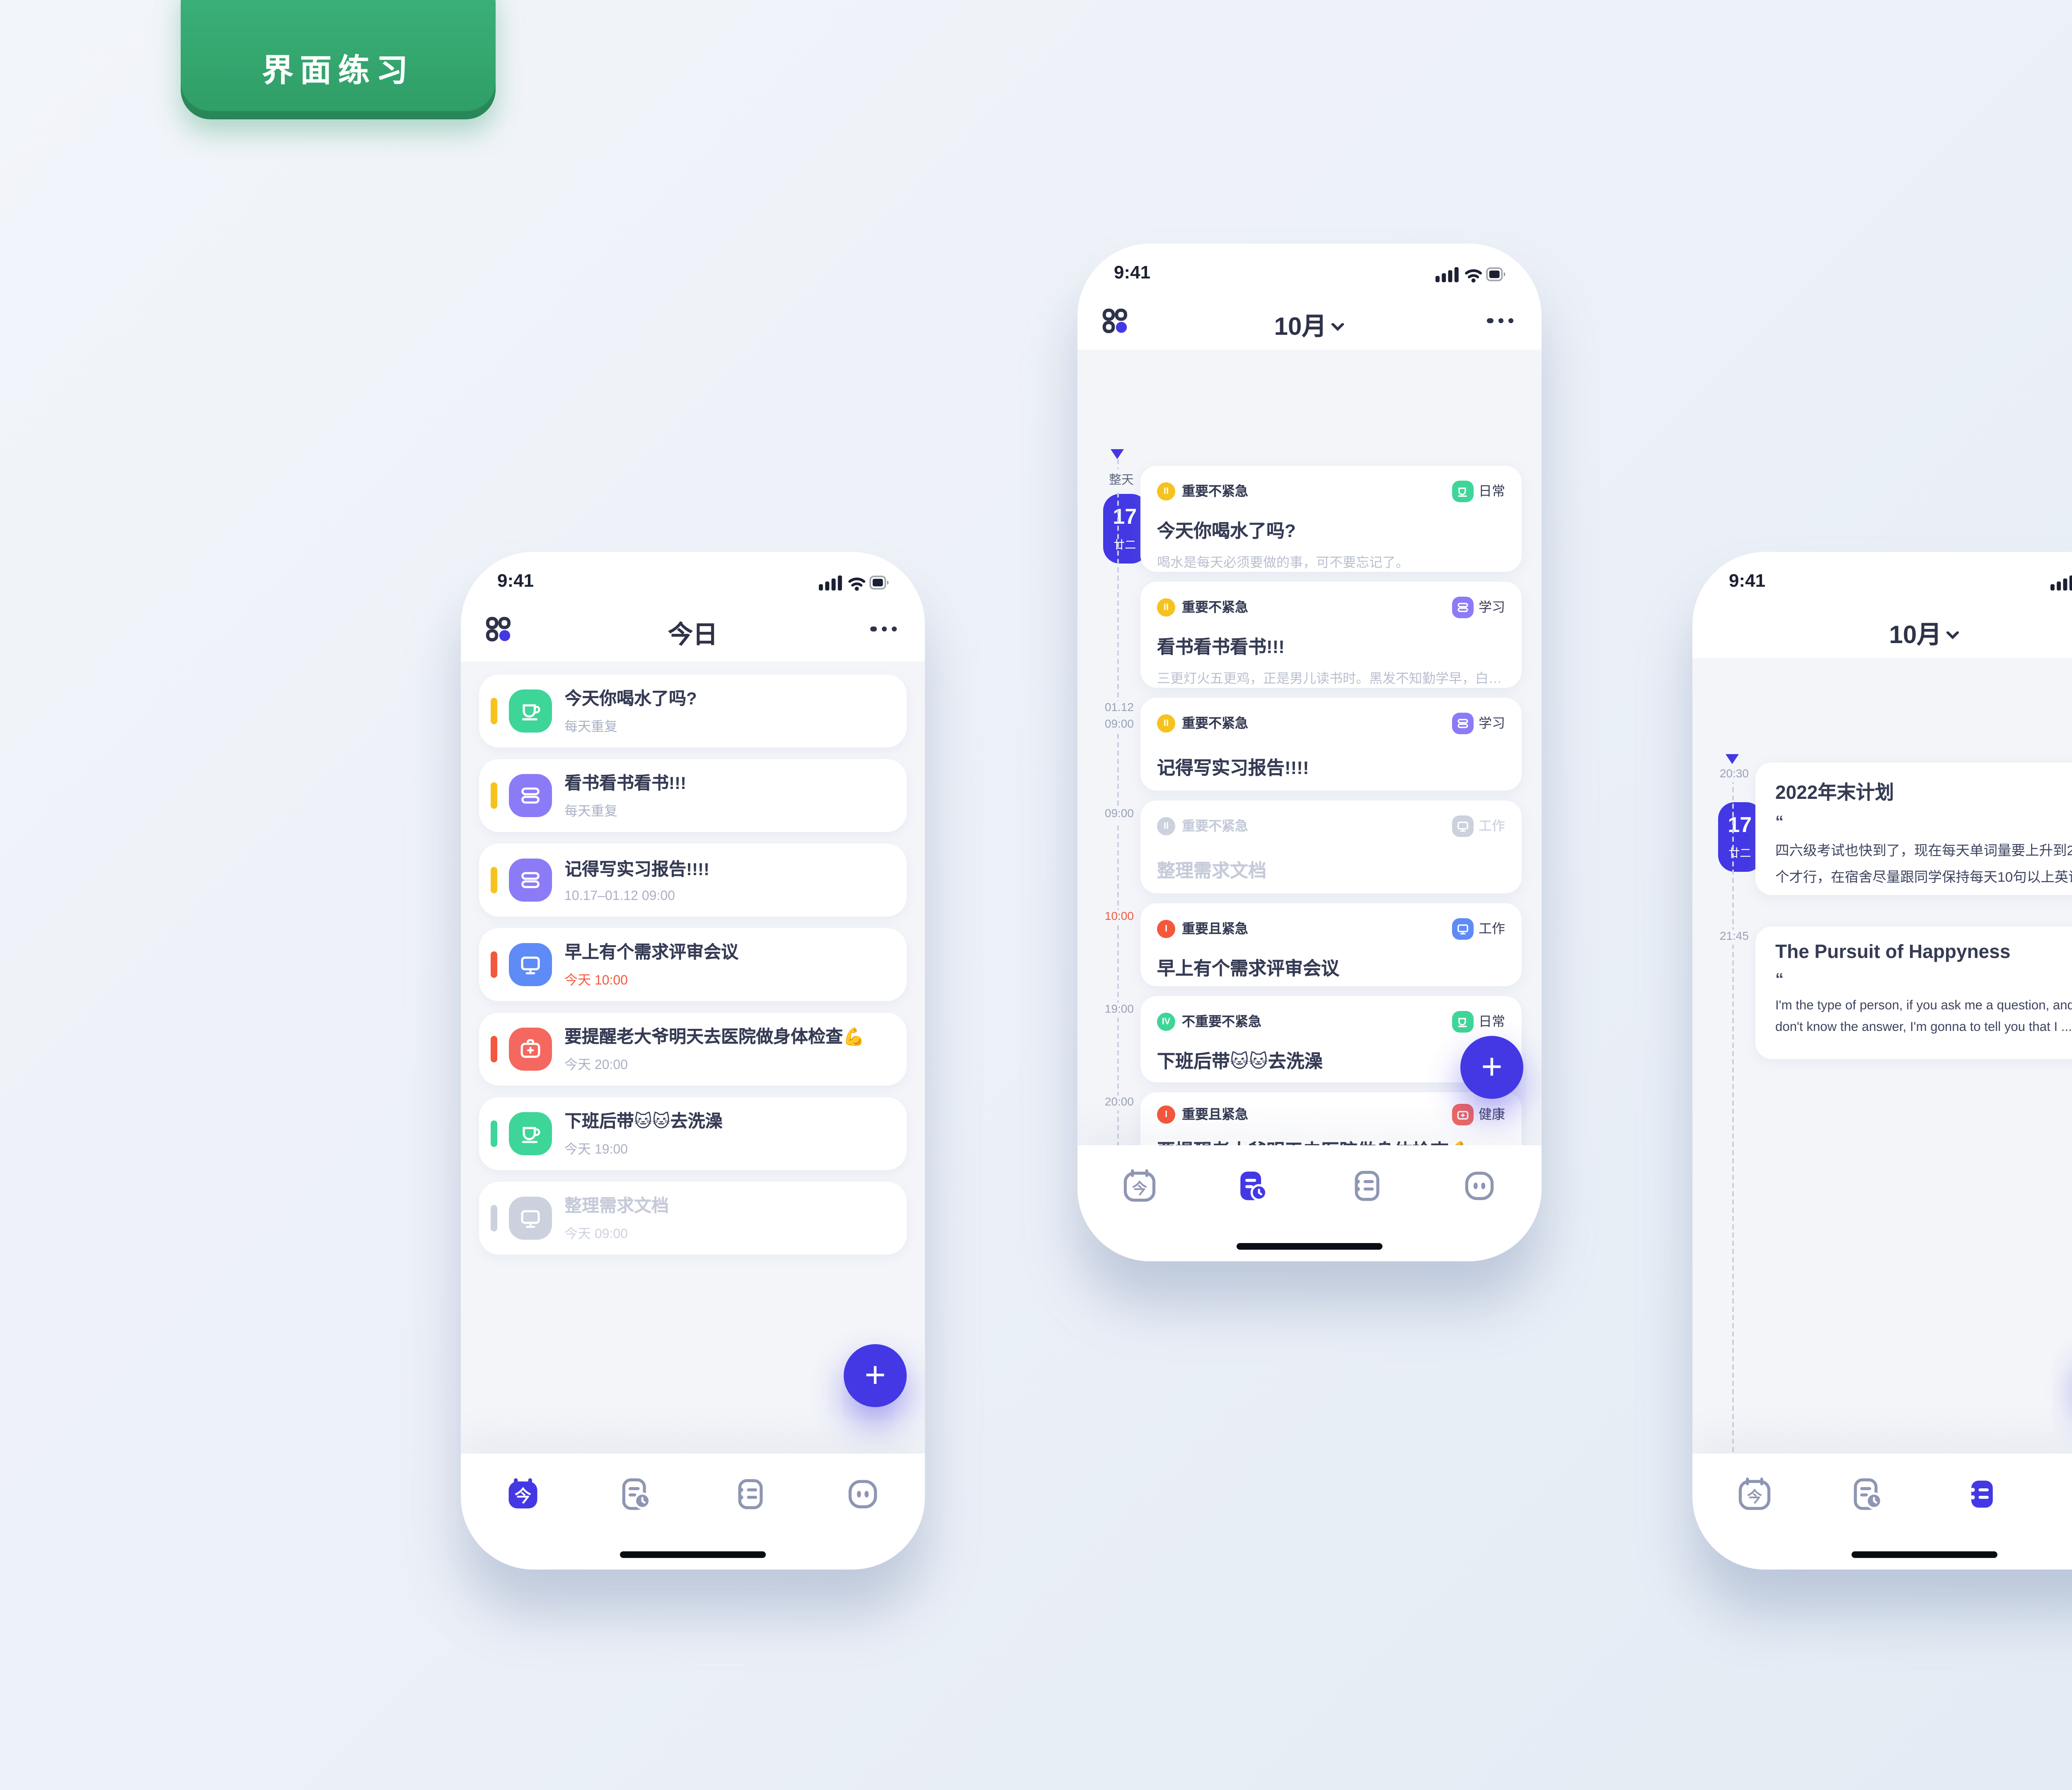 The width and height of the screenshot is (2072, 1790). I want to click on quote-open: “, so click(1779, 823).